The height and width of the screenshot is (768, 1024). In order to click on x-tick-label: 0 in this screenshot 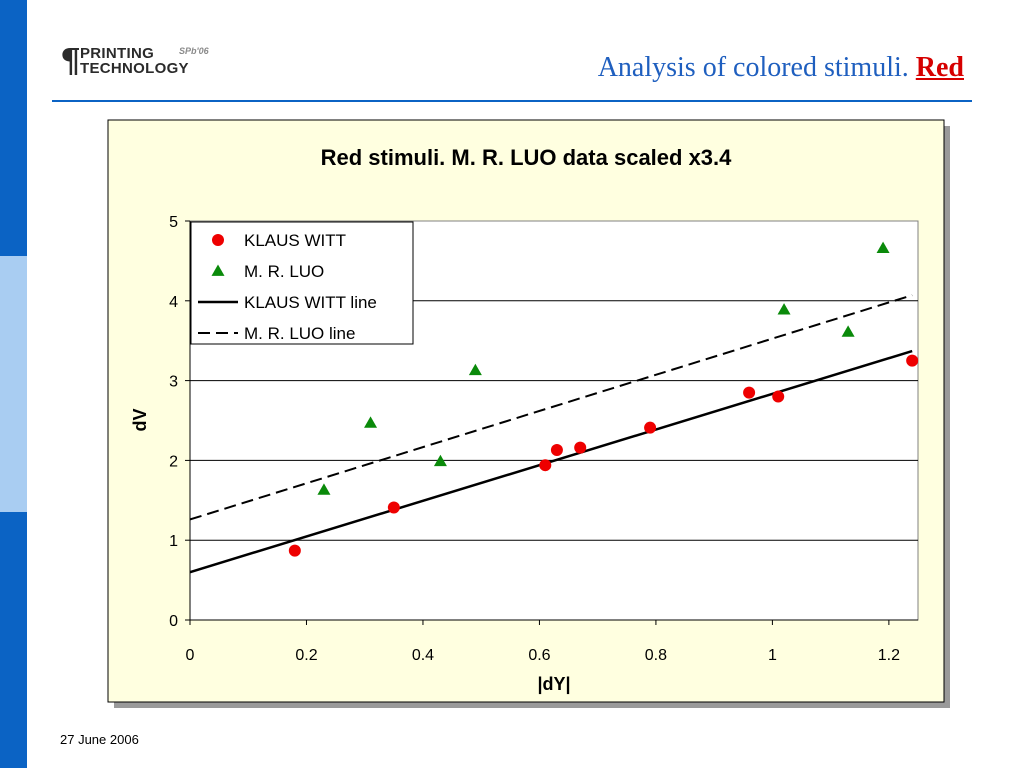, I will do `click(190, 655)`.